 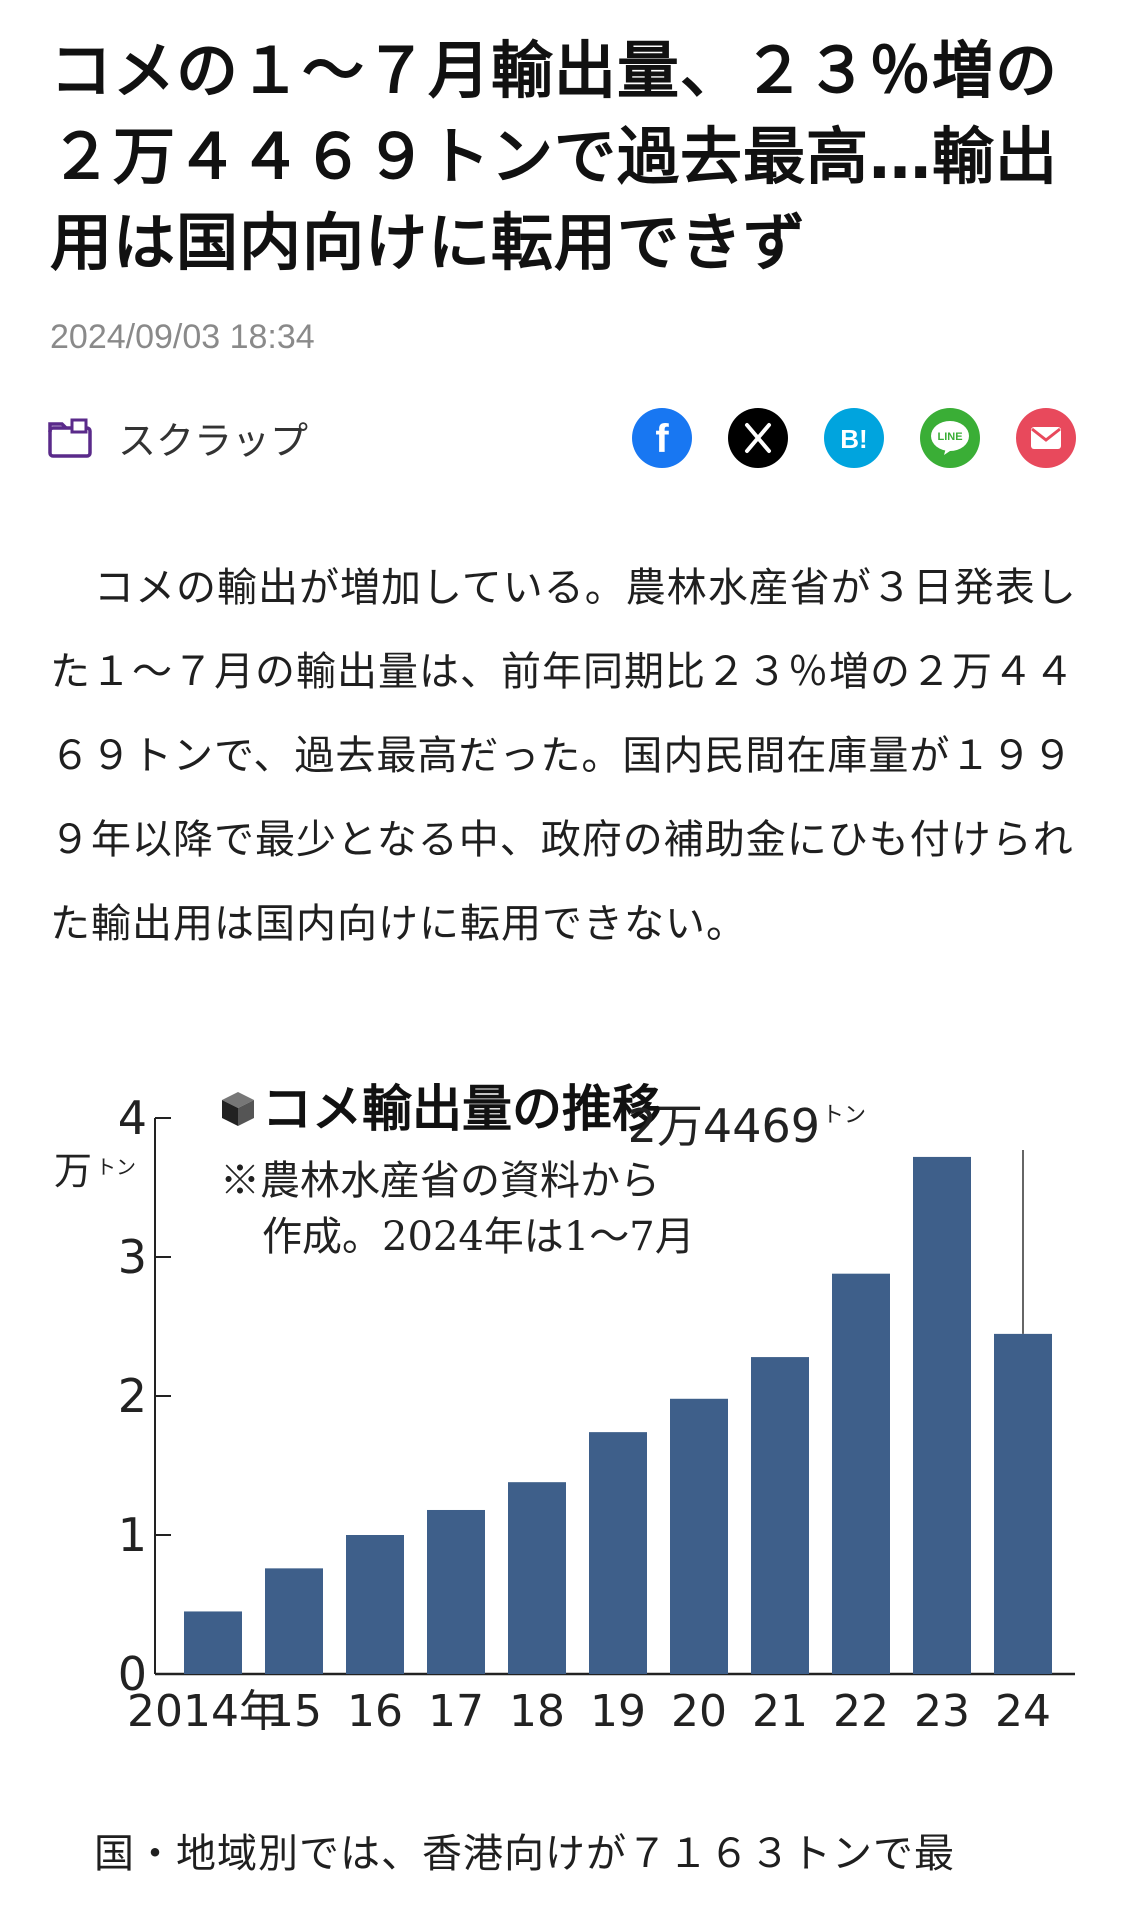 I want to click on hatena-glyph: B!, so click(x=853, y=439).